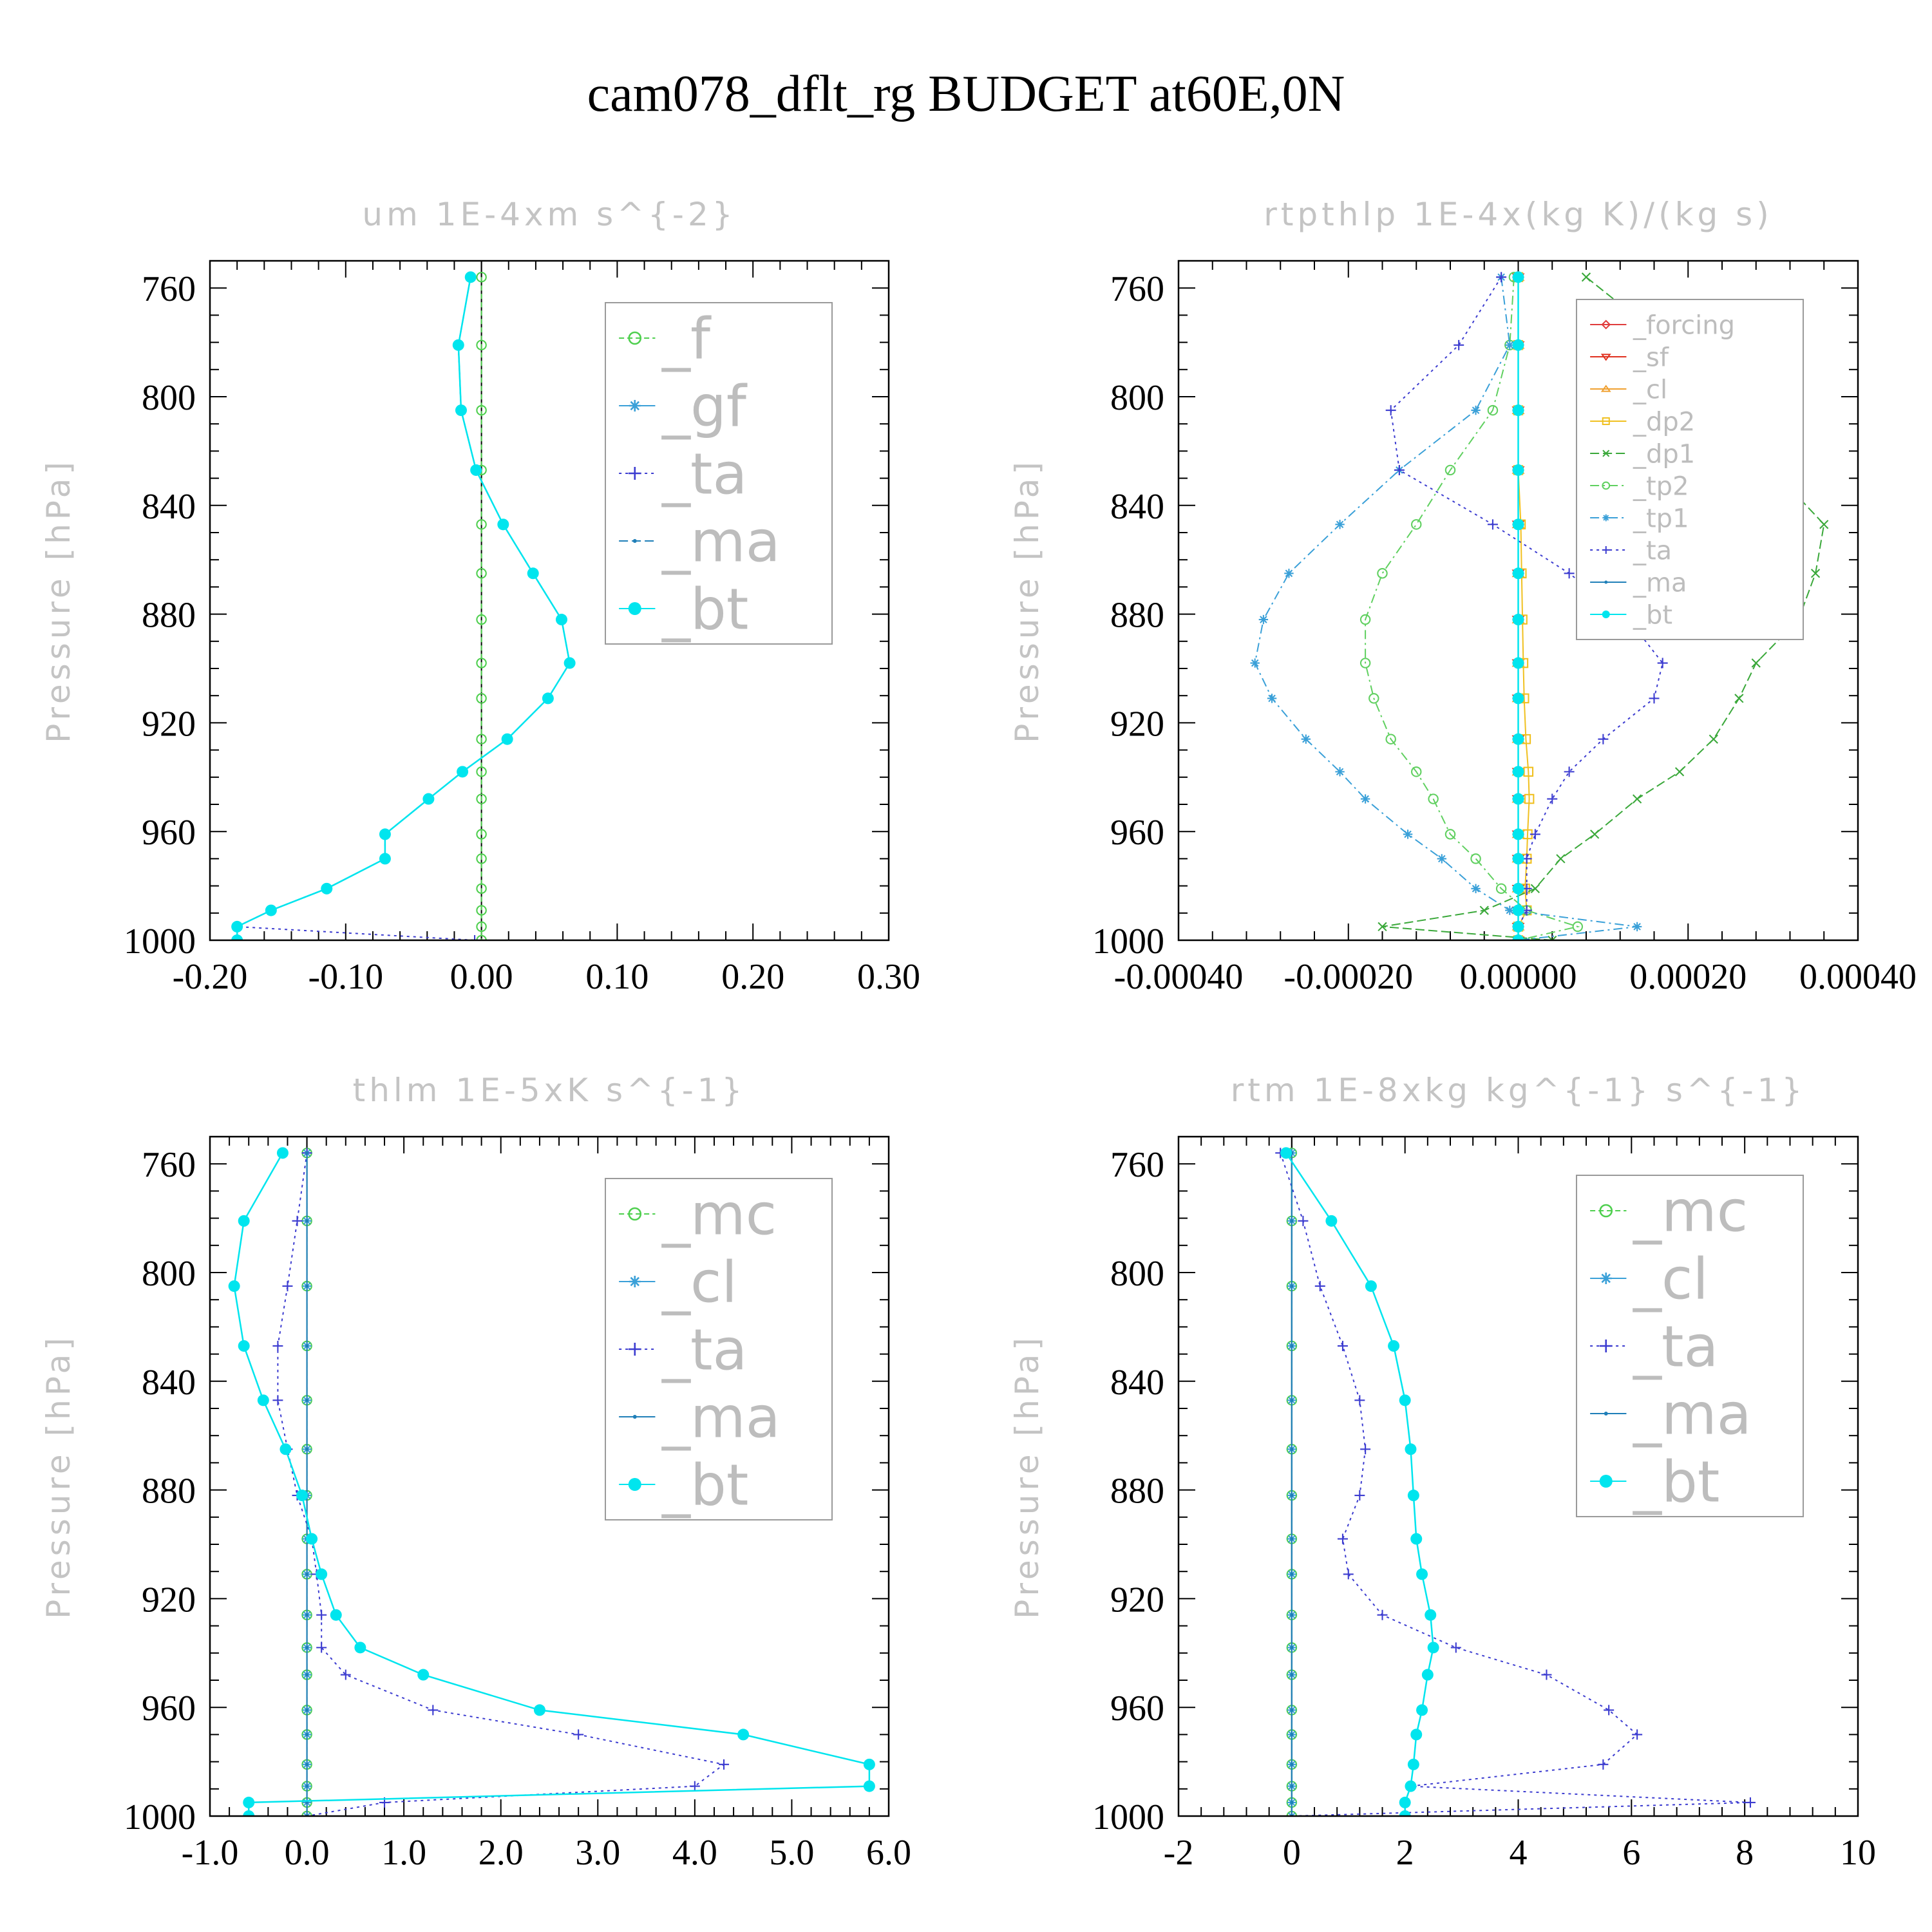 The image size is (1932, 1932). I want to click on legend-label: _tp2, so click(1661, 486).